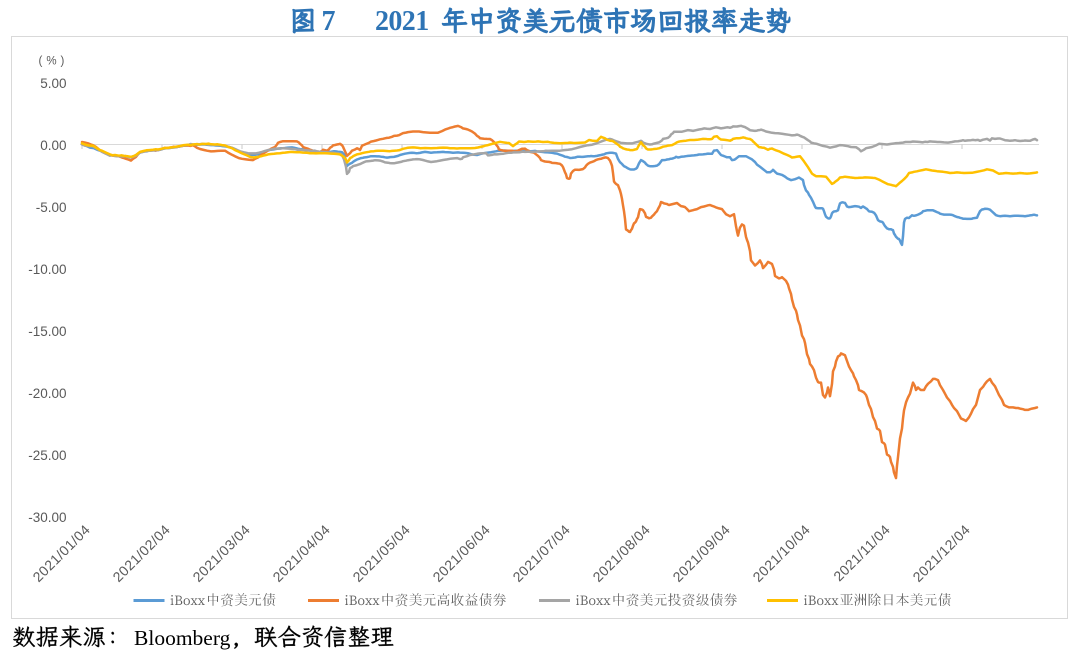  I want to click on svg-text: -15.00, so click(47, 331).